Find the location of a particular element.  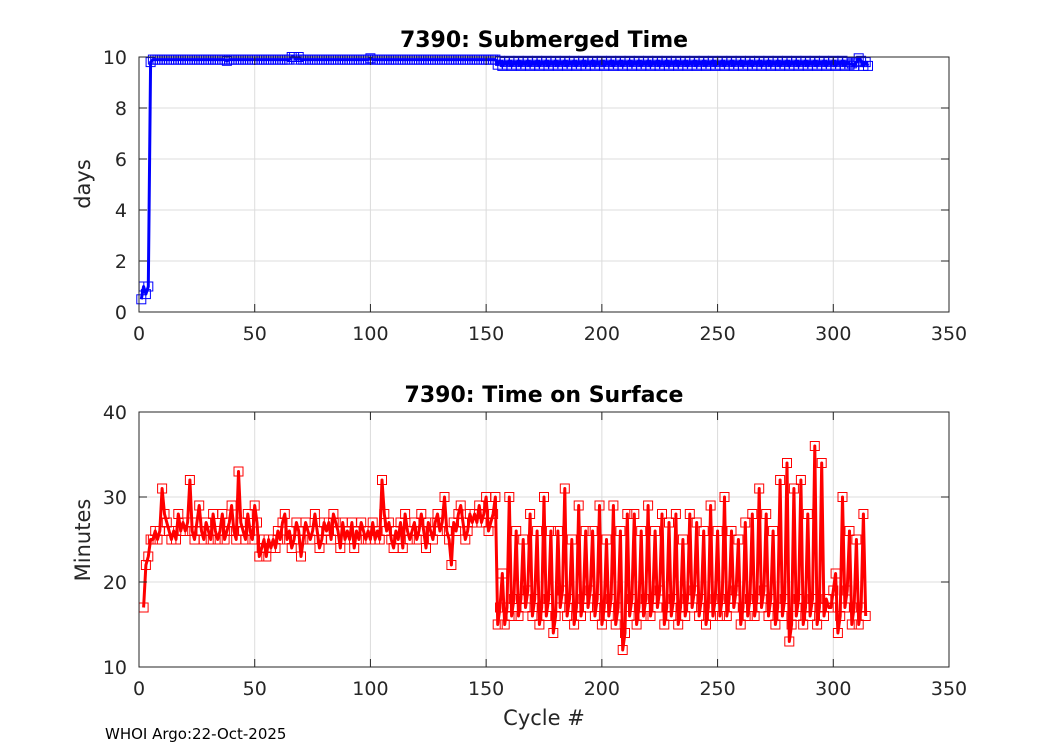

bottom-xlabel: Cycle # is located at coordinates (544, 718).